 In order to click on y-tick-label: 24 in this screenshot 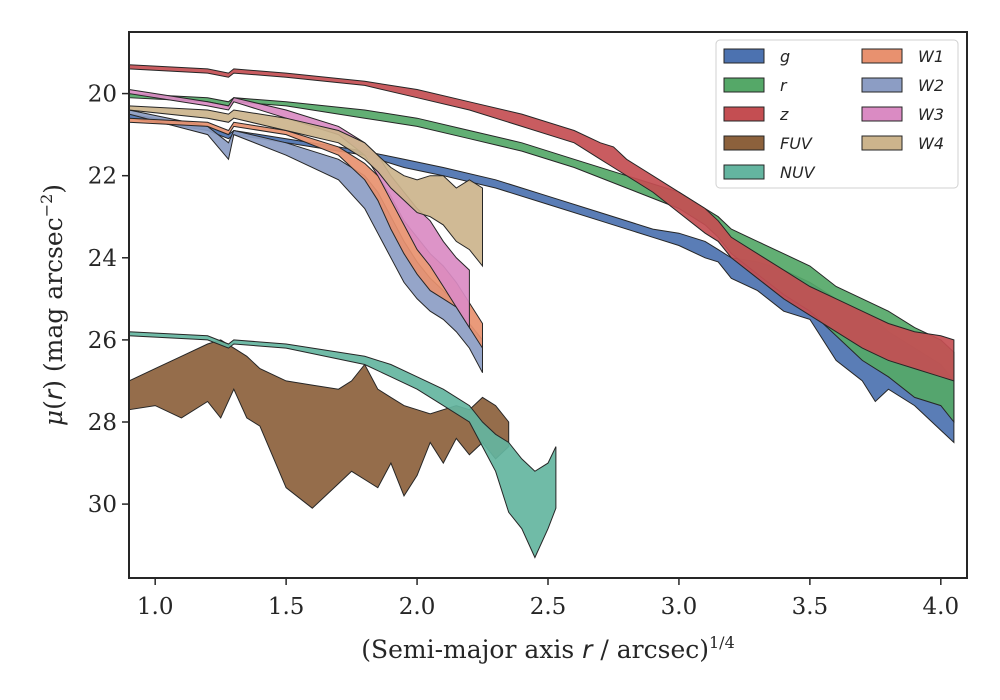, I will do `click(102, 259)`.